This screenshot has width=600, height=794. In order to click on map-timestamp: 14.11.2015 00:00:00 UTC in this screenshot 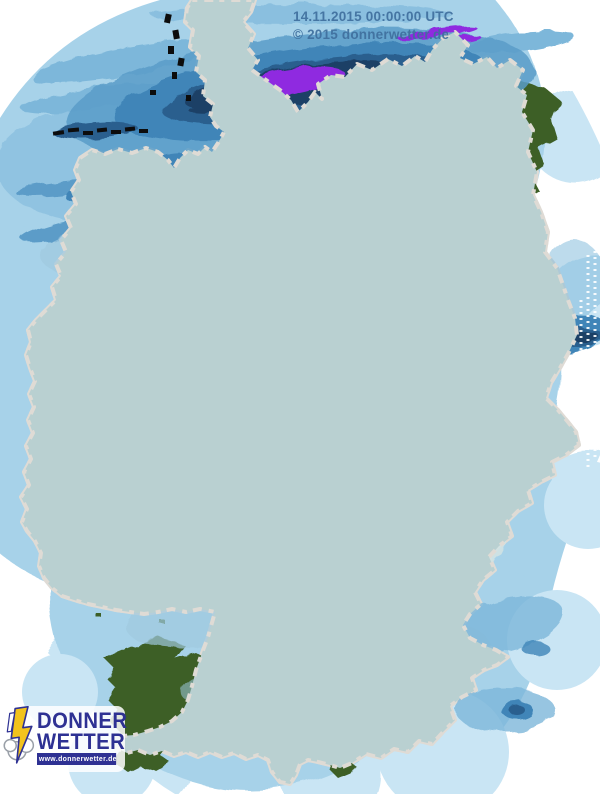, I will do `click(373, 16)`.